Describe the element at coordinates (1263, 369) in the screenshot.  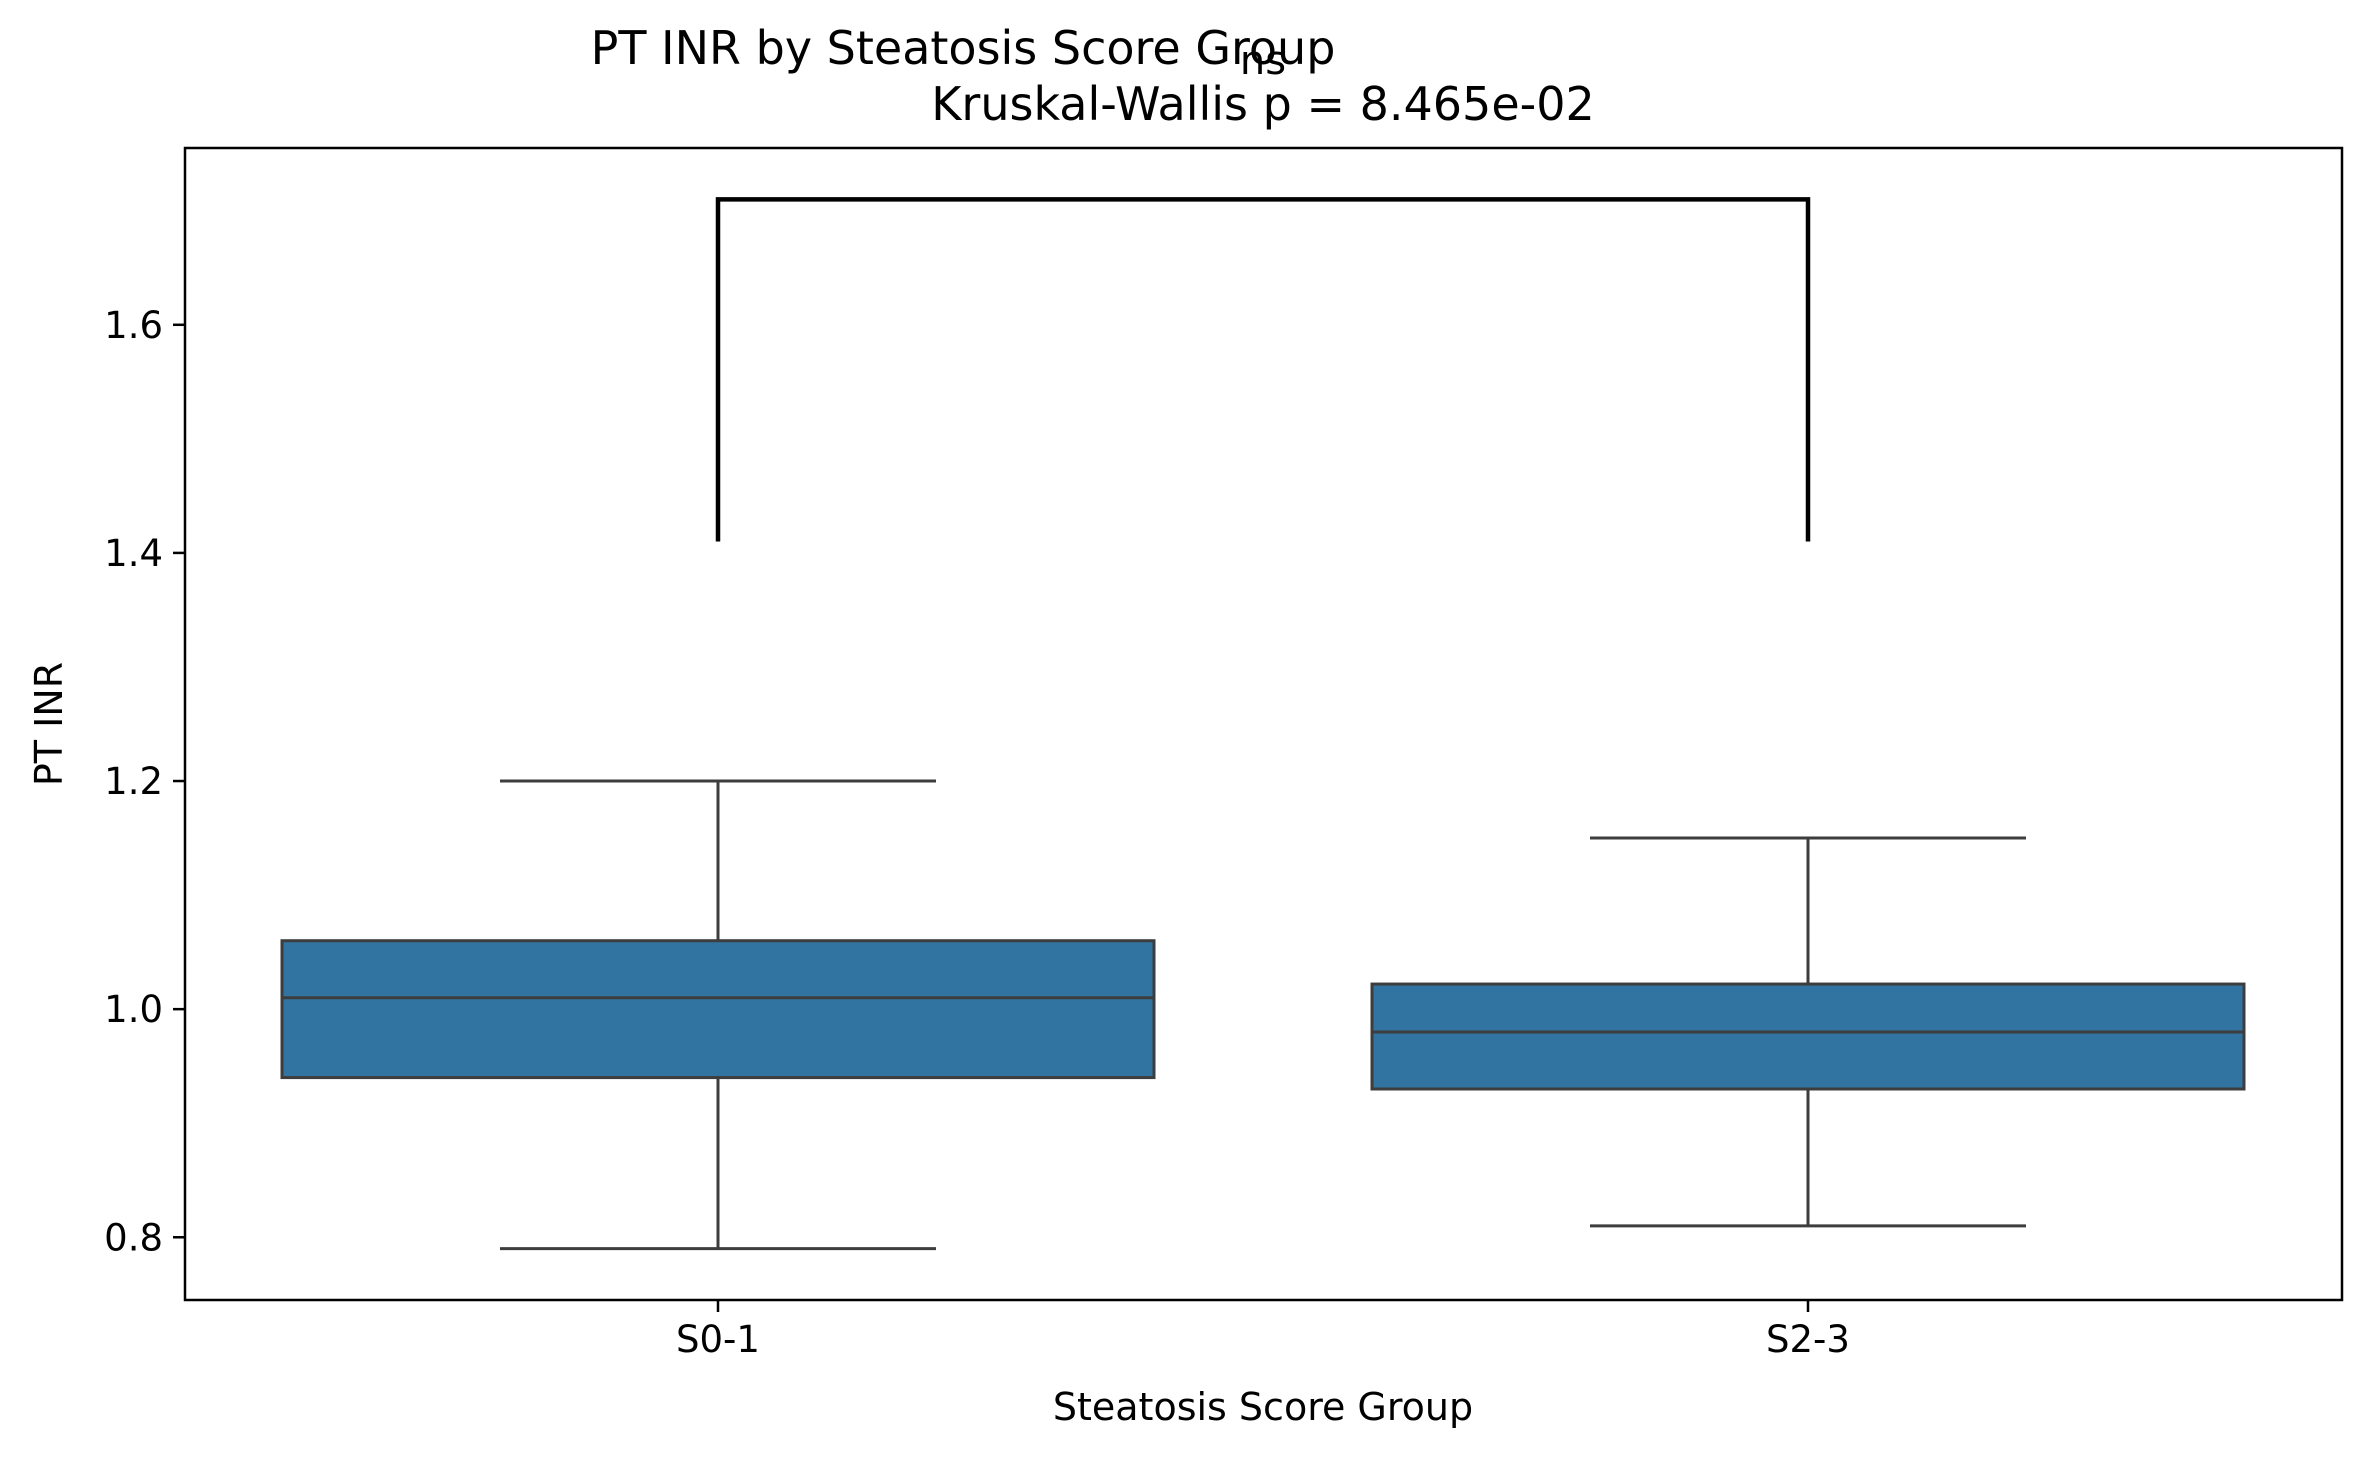
I see `significance-bracket` at that location.